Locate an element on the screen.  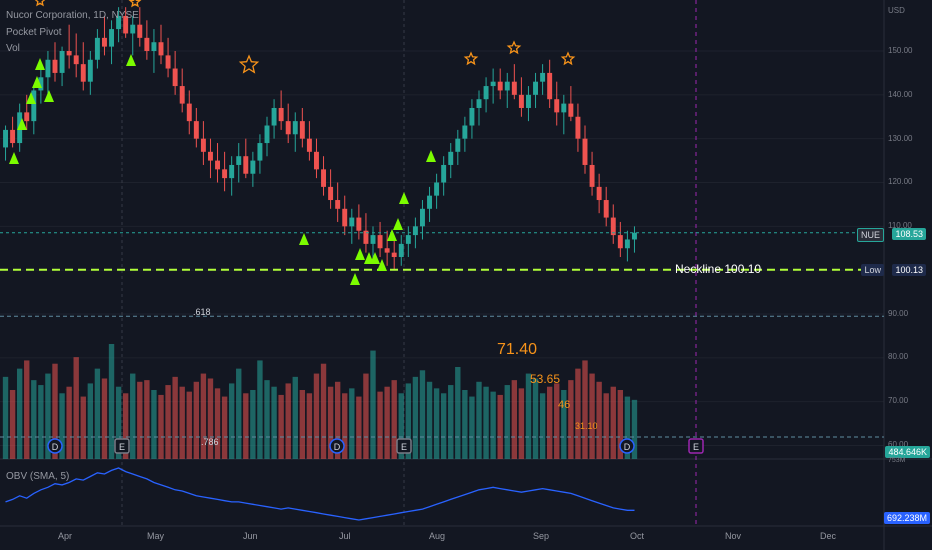
neckline-label: Neckline 100.10 is located at coordinates (718, 269).